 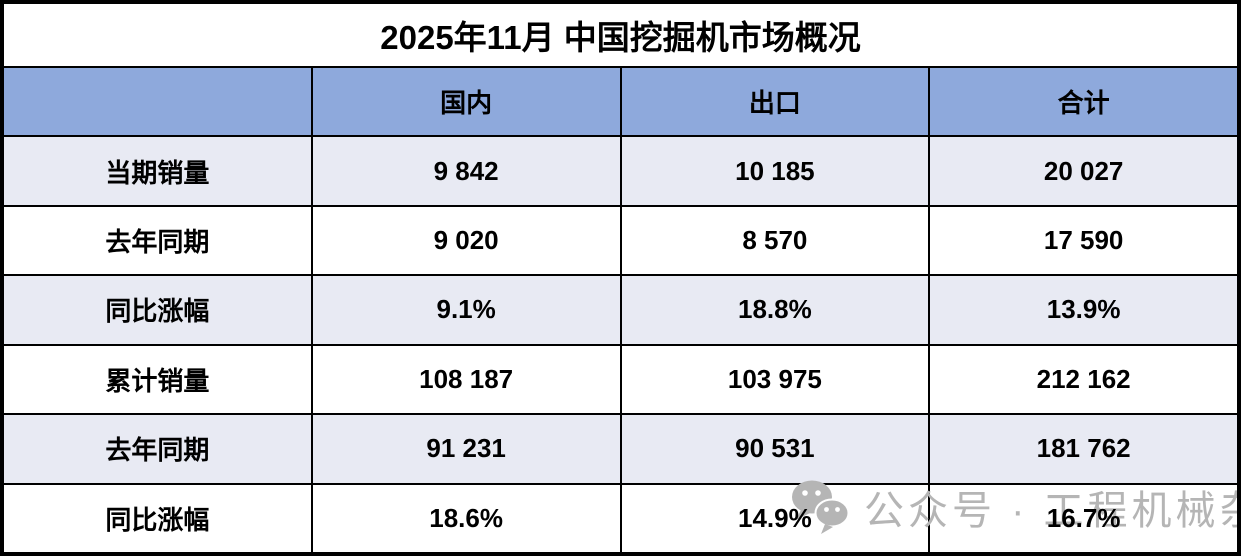 I want to click on table-row: 当期销量 9 842 10 185 20 027, so click(x=620, y=170).